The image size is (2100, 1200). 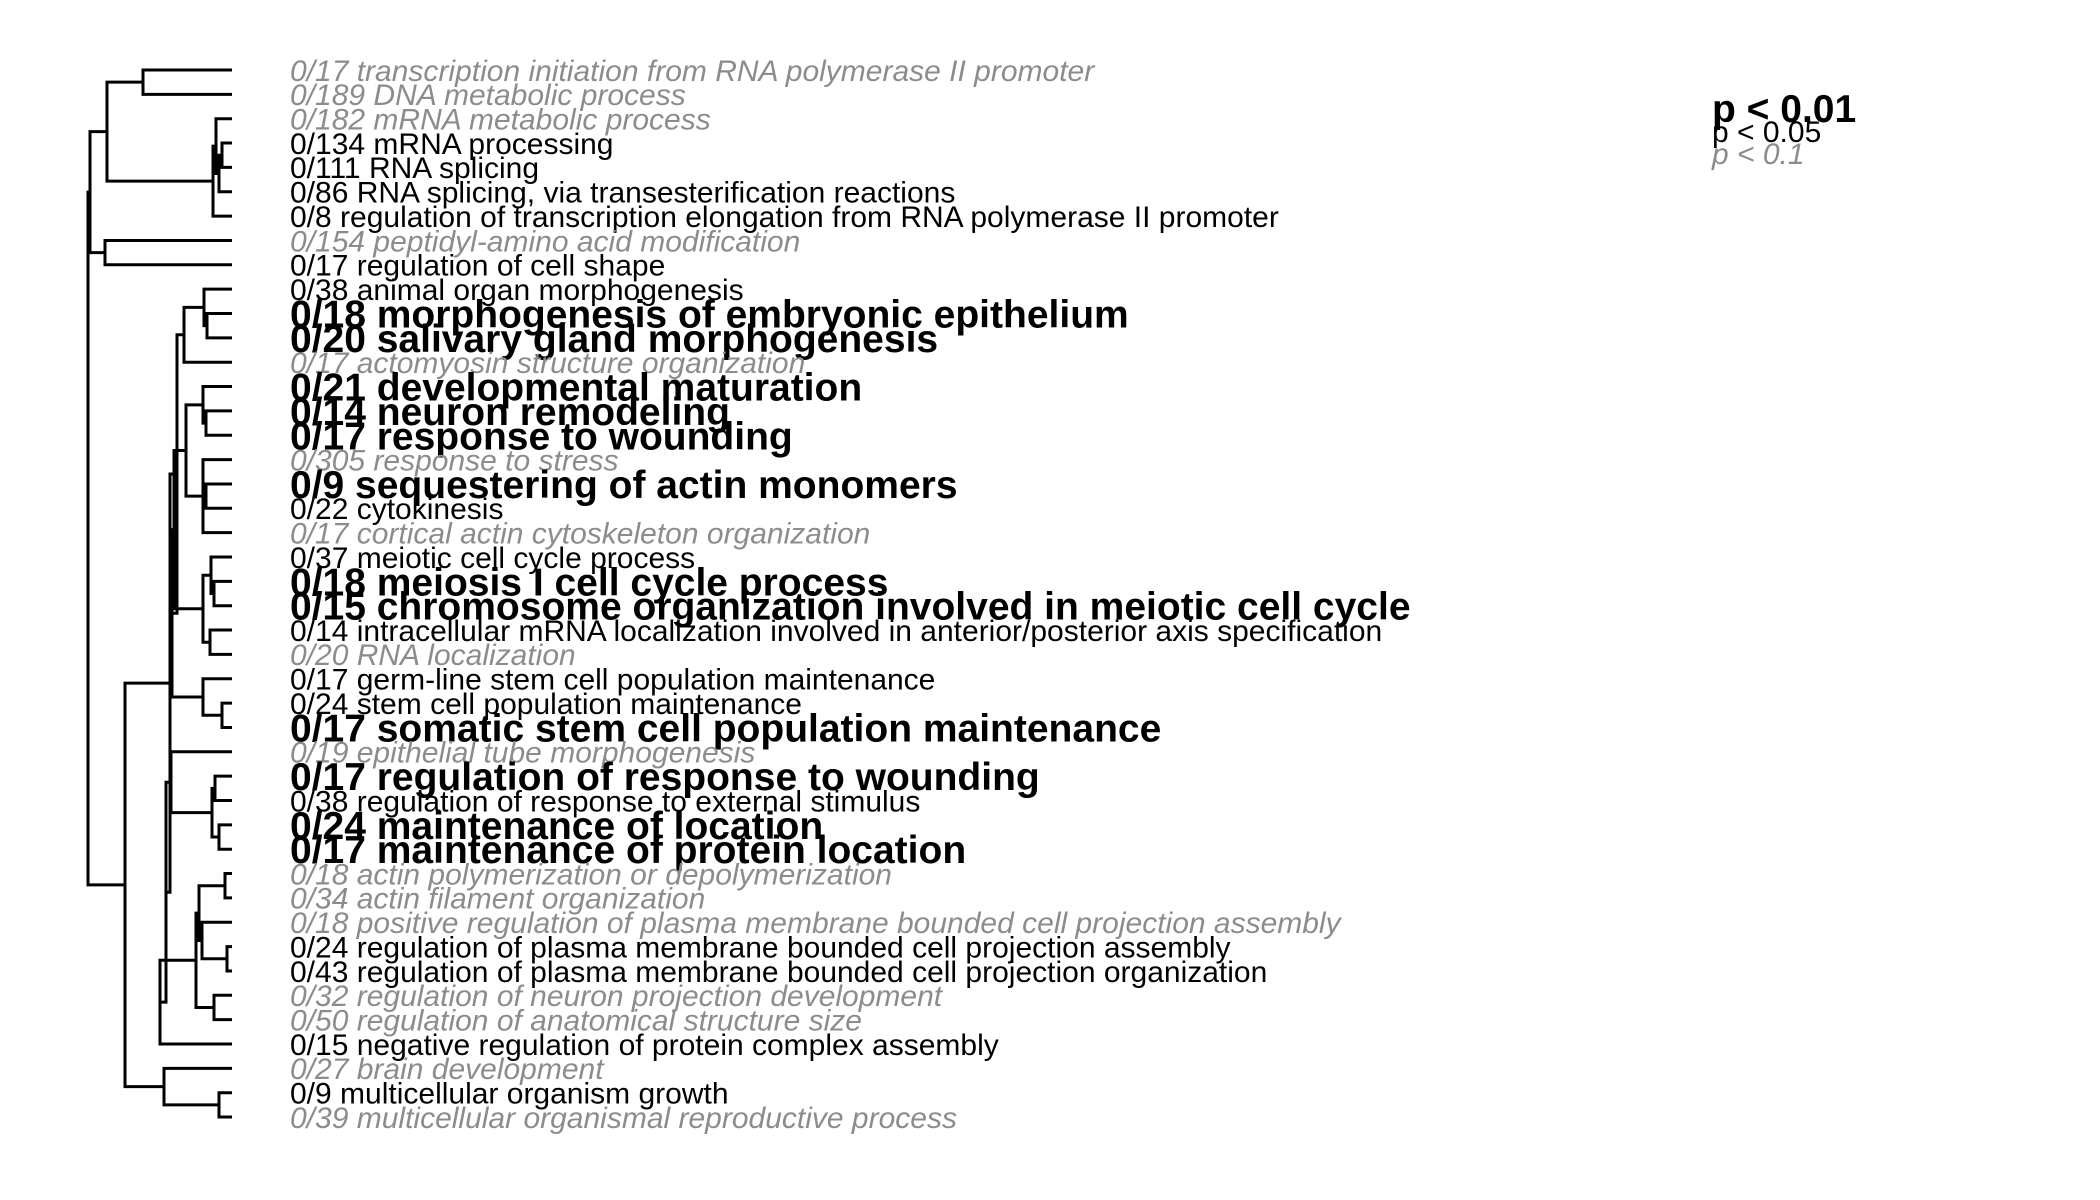 I want to click on term-label: 0/9 multicellular organism growth, so click(x=509, y=1094).